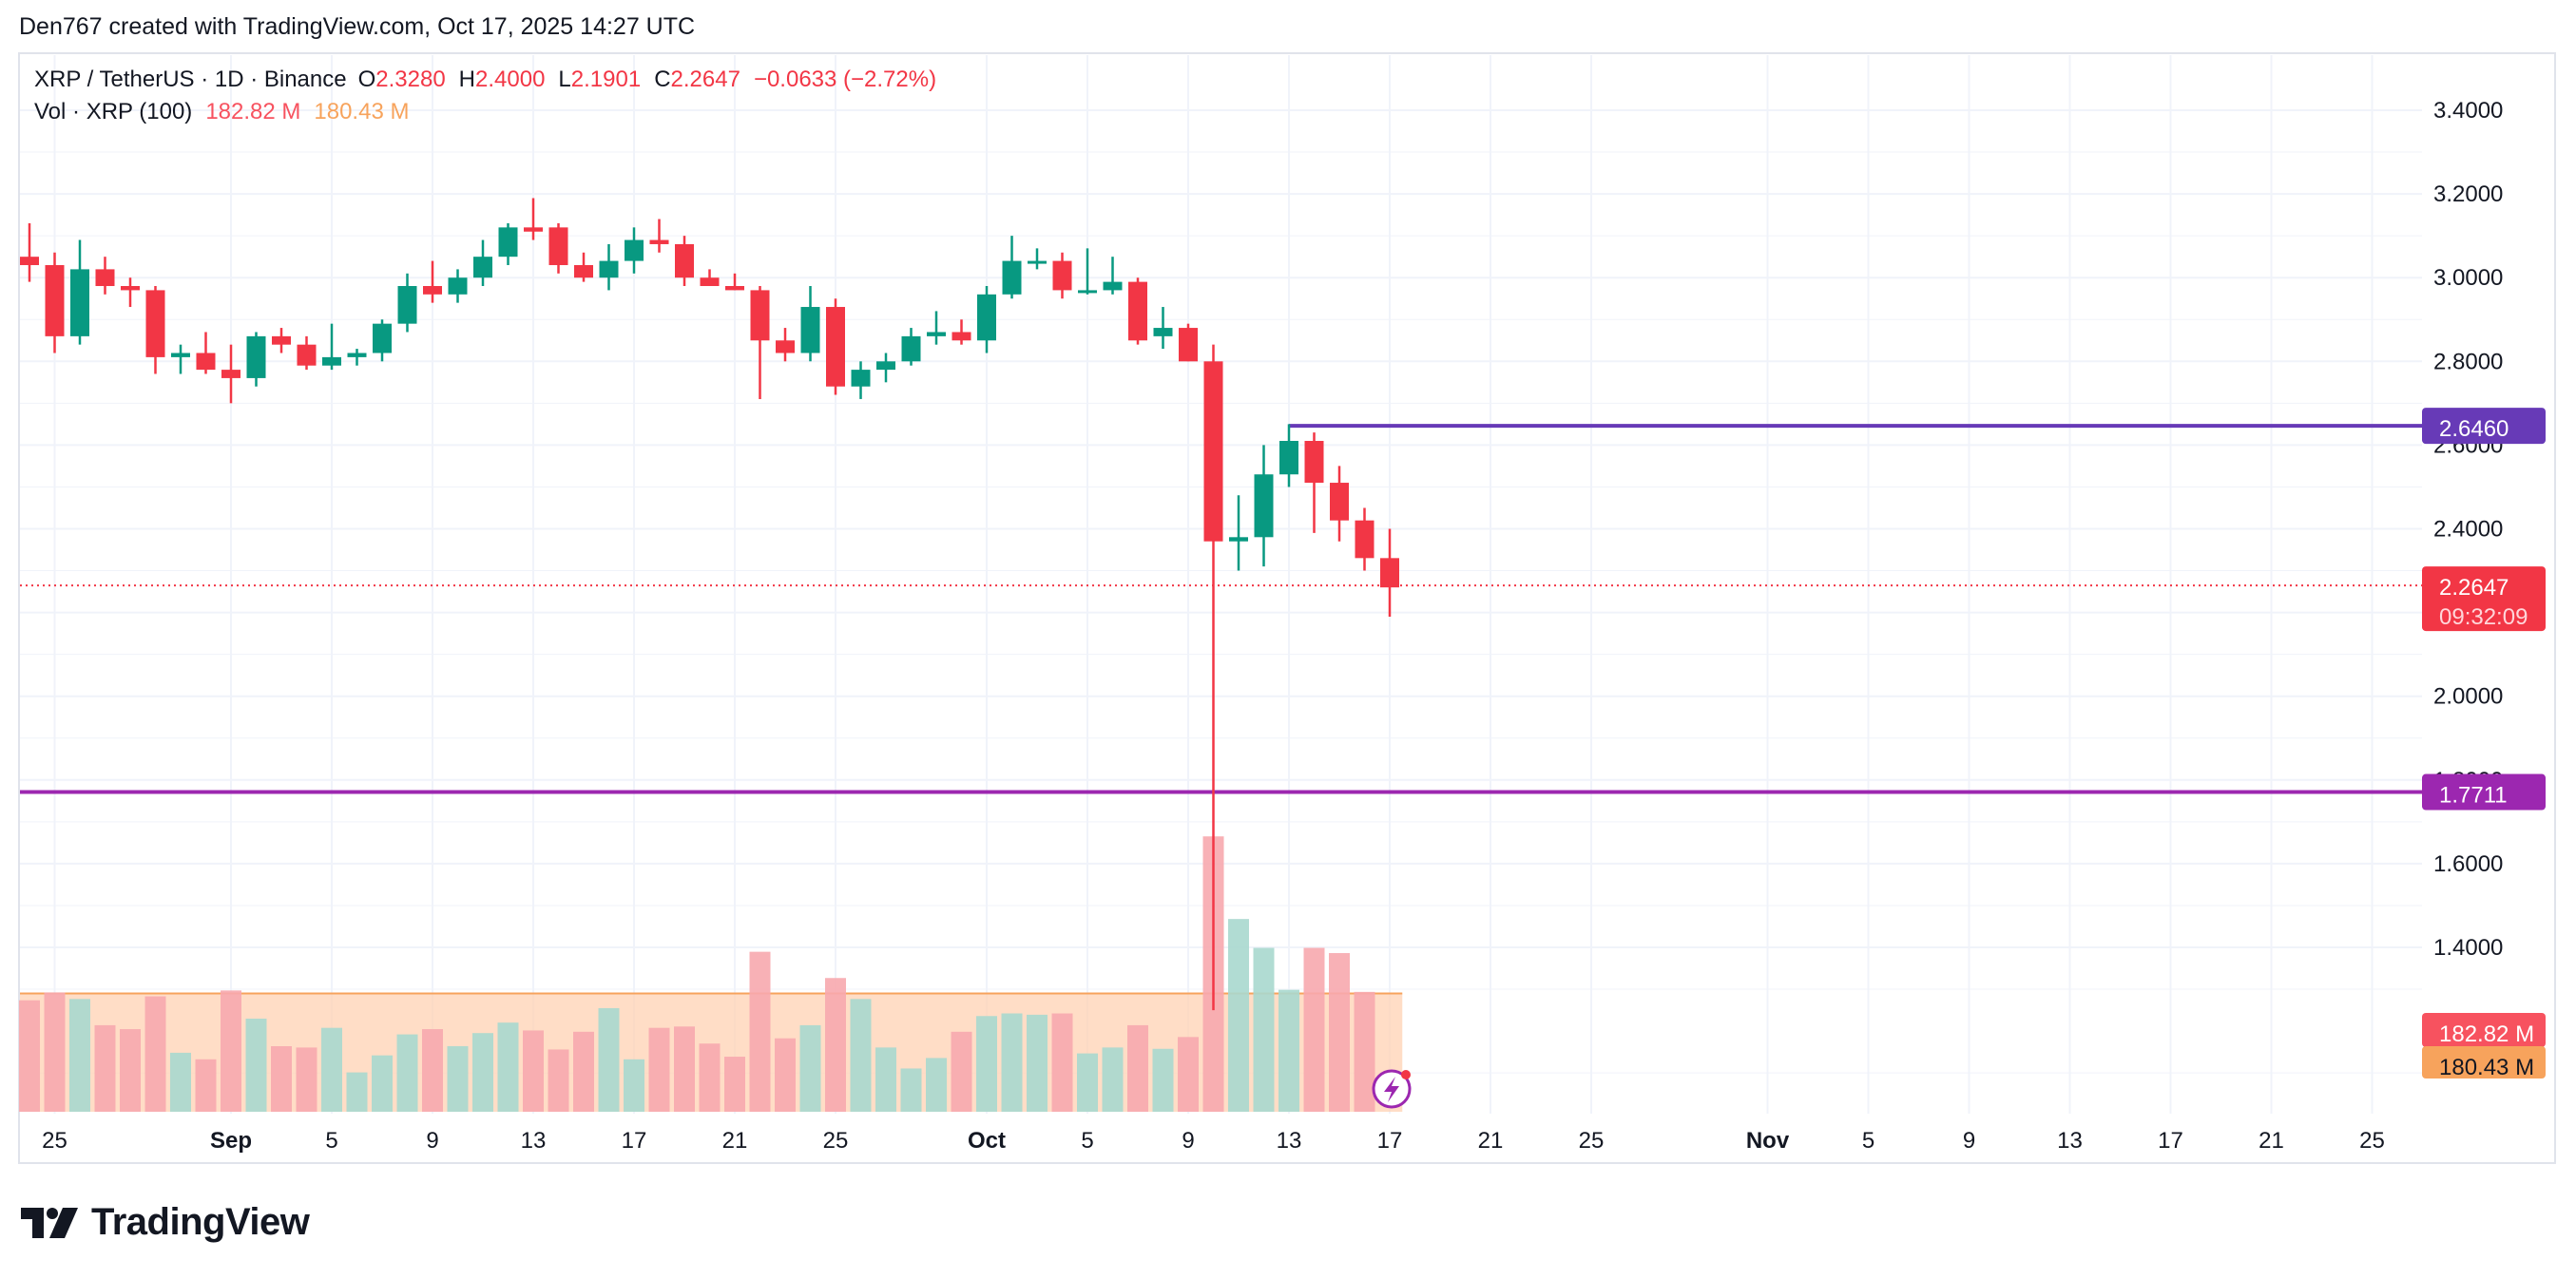 The height and width of the screenshot is (1279, 2576). I want to click on volume-badge-text: 182.82 M, so click(2486, 1034).